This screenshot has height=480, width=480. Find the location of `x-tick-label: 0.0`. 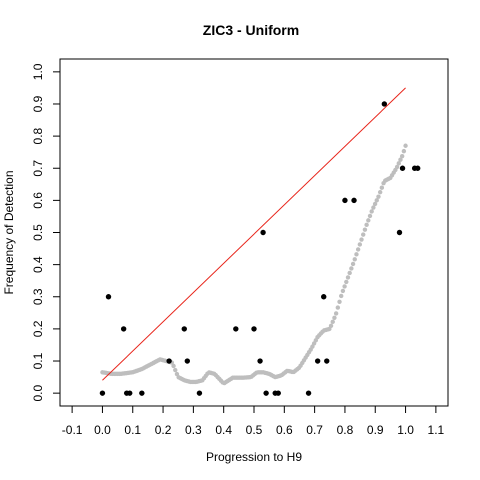

x-tick-label: 0.0 is located at coordinates (102, 430).